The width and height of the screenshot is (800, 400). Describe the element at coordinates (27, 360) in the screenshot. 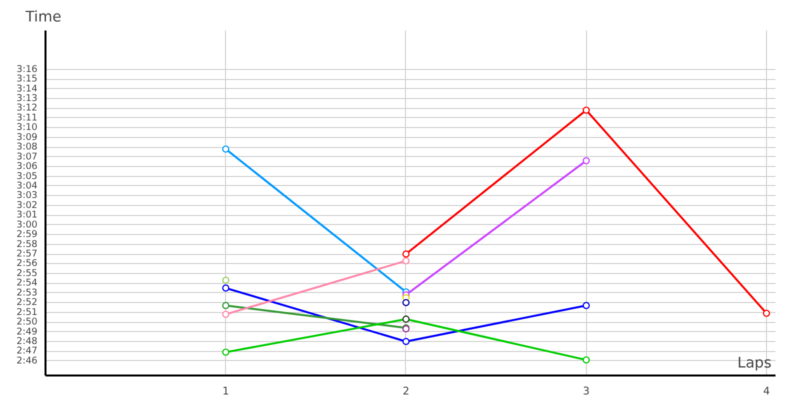

I see `y-tick-label: 2:46` at that location.